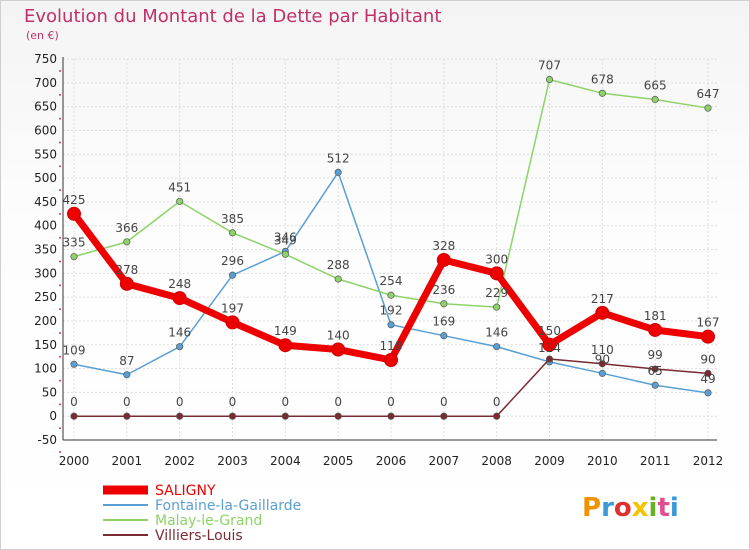 Image resolution: width=750 pixels, height=550 pixels. What do you see at coordinates (707, 379) in the screenshot?
I see `data-label: 49` at bounding box center [707, 379].